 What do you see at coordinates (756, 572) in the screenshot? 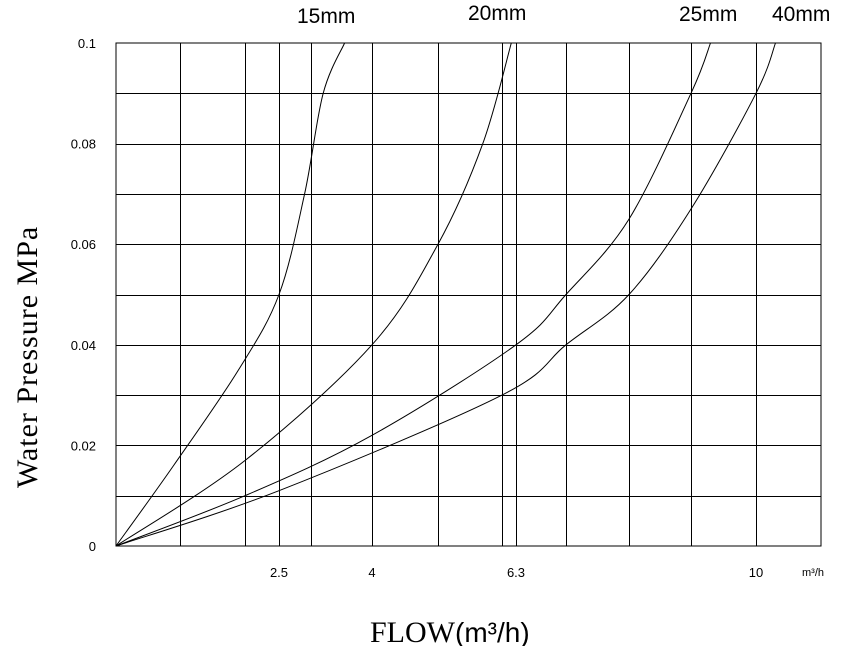
I see `x-tick-label: 10` at bounding box center [756, 572].